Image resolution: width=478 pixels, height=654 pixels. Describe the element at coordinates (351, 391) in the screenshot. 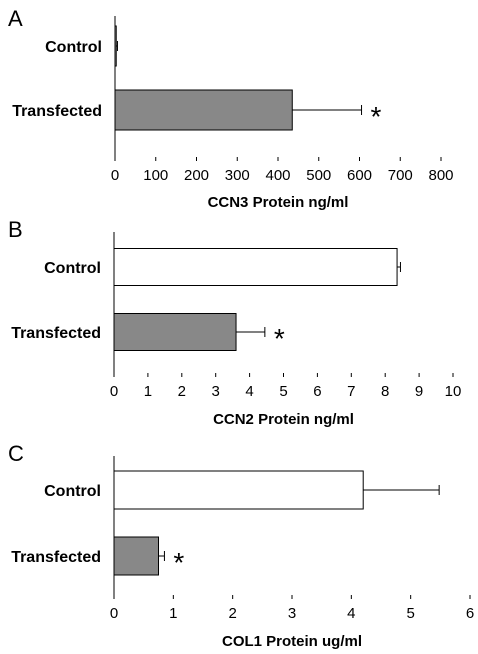

I see `x-tick-label: 7` at that location.